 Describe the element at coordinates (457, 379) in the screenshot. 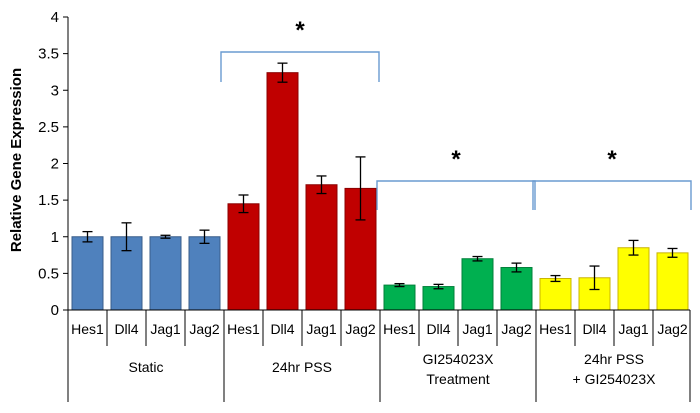

I see `x-group-label: Treatment` at that location.